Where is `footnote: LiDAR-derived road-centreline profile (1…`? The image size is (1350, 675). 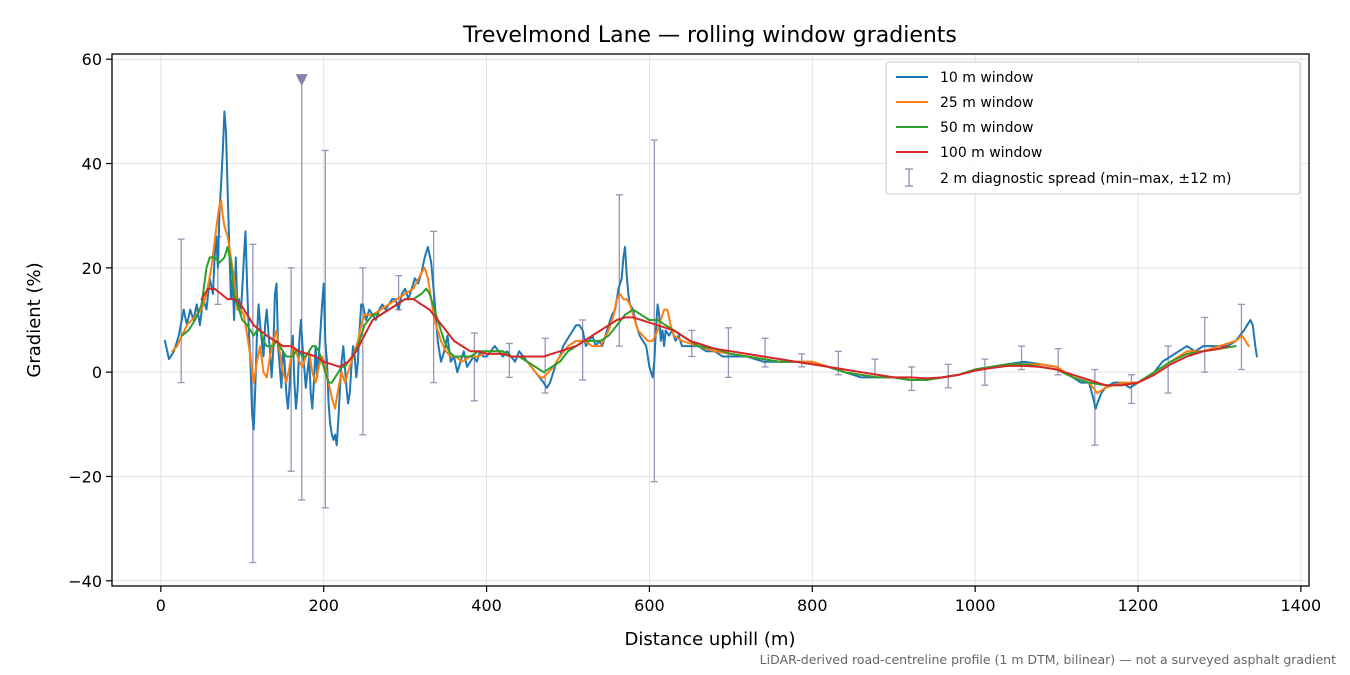
footnote: LiDAR-derived road-centreline profile (1… is located at coordinates (1048, 659).